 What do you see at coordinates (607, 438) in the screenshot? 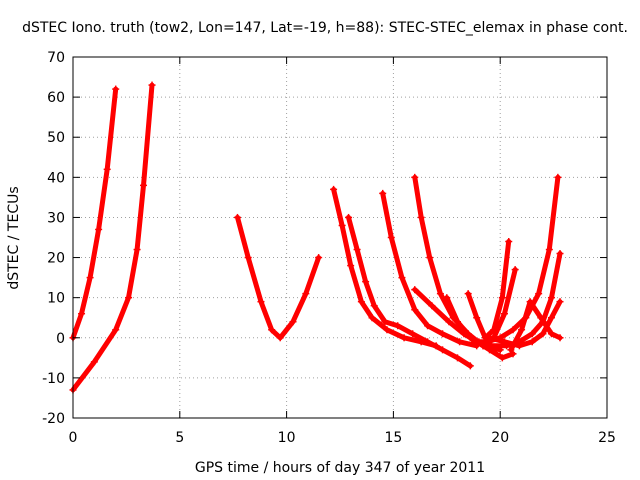
I see `x-tick-label: 25` at bounding box center [607, 438].